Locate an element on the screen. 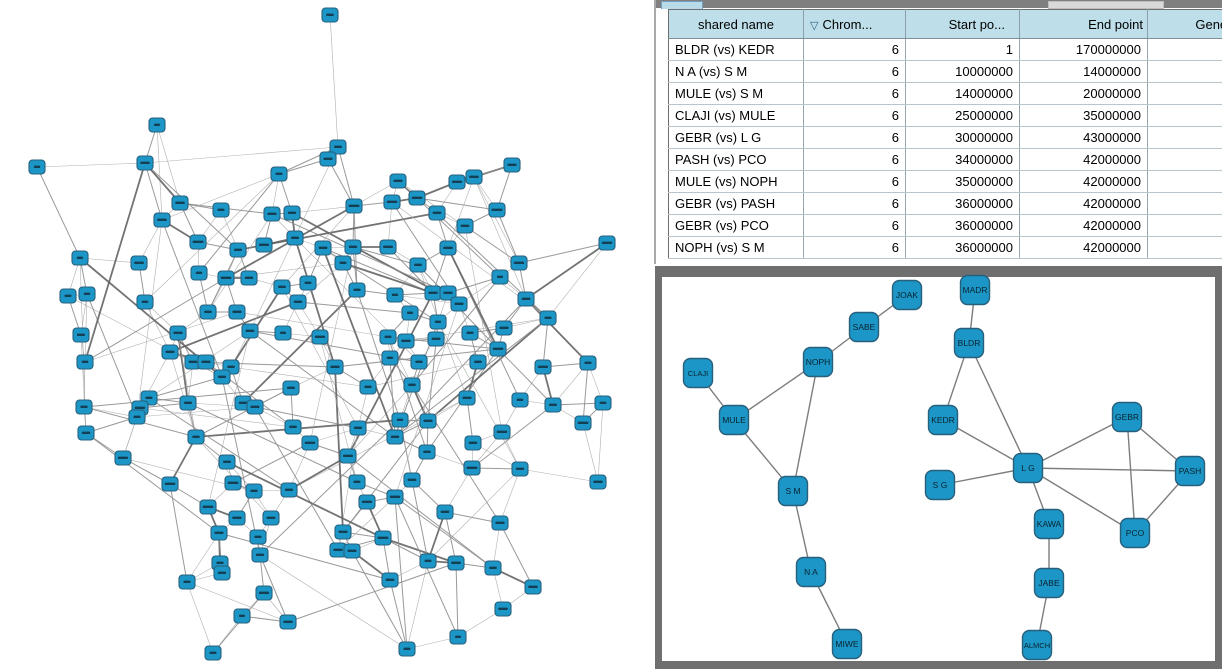 This screenshot has height=669, width=1222. table-cell: 5.9 is located at coordinates (1184, 115).